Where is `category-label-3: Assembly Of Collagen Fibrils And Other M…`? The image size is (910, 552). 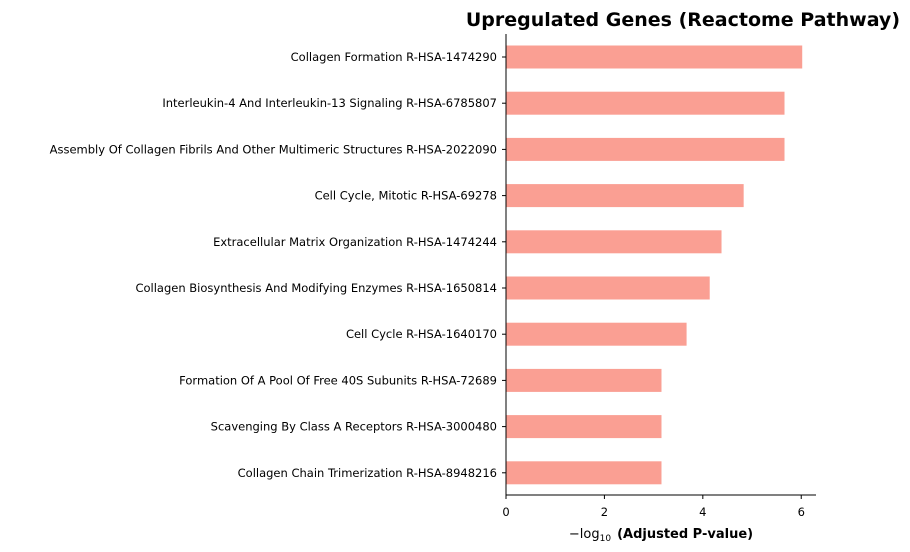
category-label-3: Assembly Of Collagen Fibrils And Other M… is located at coordinates (273, 149).